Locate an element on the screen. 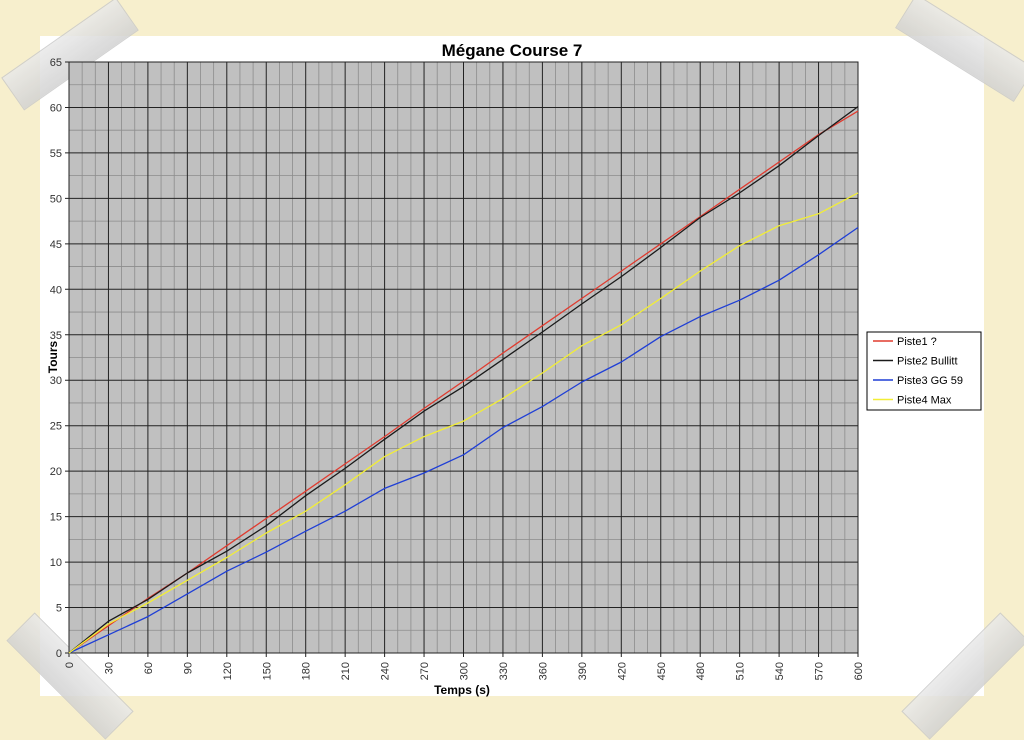  legend-label-2: Piste2 Bullitt is located at coordinates (927, 362).